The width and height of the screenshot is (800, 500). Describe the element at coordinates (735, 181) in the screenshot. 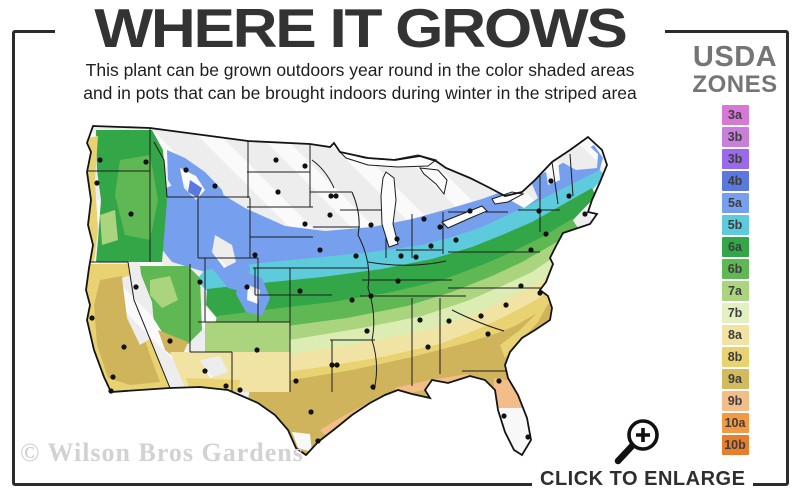

I see `zone-swatch-4b: 4b` at that location.